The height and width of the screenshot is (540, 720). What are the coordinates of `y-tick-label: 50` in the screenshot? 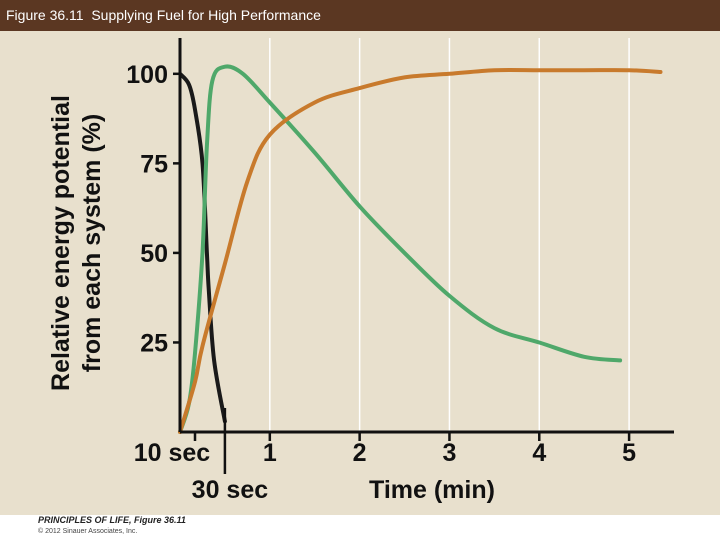 It's located at (154, 254).